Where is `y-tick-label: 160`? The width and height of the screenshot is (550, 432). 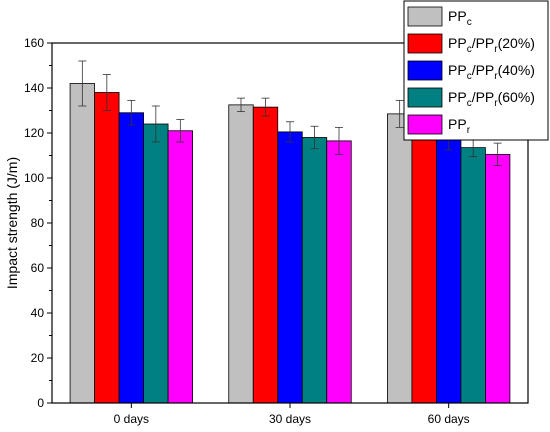
y-tick-label: 160 is located at coordinates (34, 43).